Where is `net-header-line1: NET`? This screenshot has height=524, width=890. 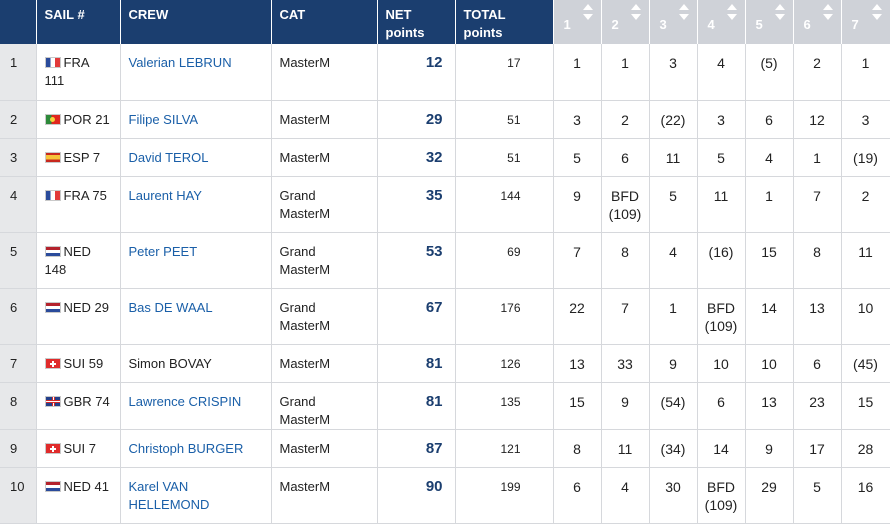
net-header-line1: NET is located at coordinates (398, 14).